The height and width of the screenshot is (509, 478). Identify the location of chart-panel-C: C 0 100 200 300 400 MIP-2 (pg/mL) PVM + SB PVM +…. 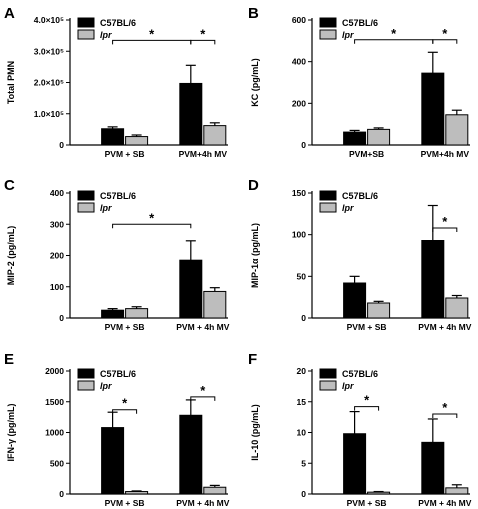
(117, 254).